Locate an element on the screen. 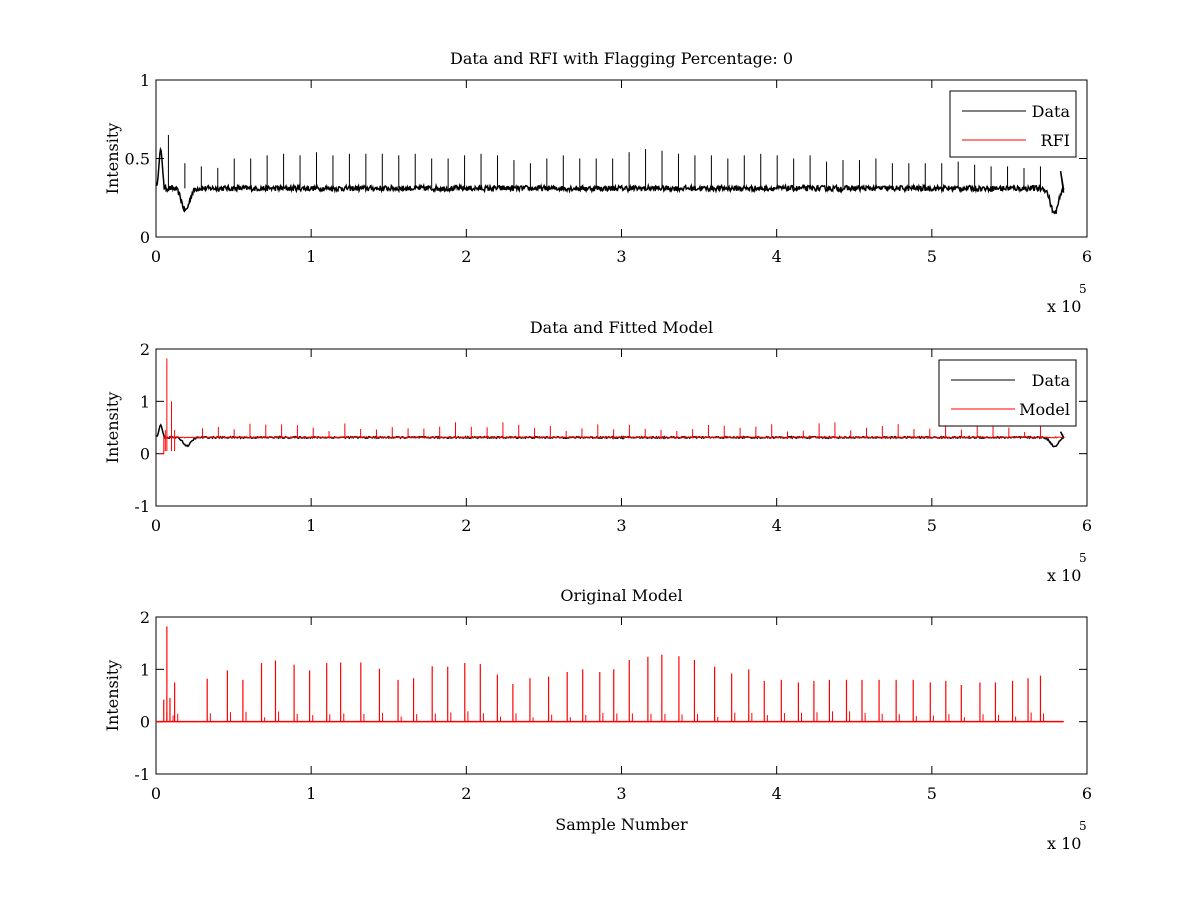 The height and width of the screenshot is (900, 1200). y-tick-label: 0.5 is located at coordinates (137, 159).